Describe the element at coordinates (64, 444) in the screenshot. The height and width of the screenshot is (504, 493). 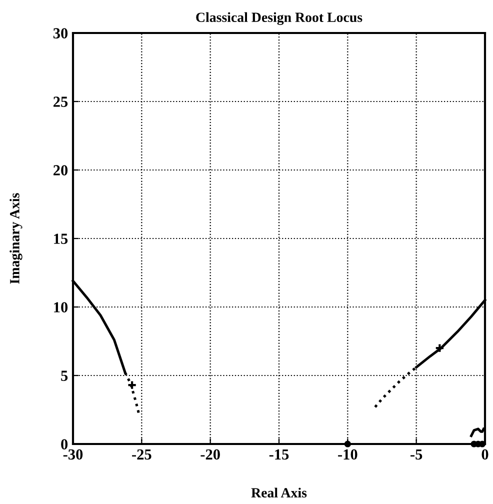
I see `y-tick-label: 0` at that location.